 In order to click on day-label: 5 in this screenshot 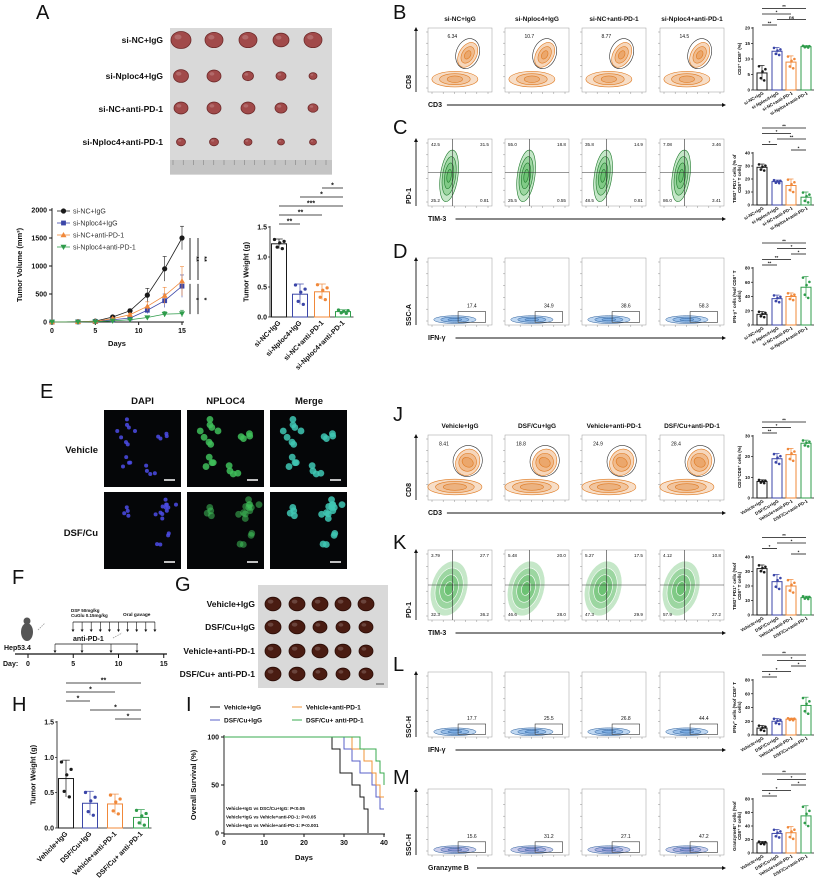, I will do `click(73, 664)`.